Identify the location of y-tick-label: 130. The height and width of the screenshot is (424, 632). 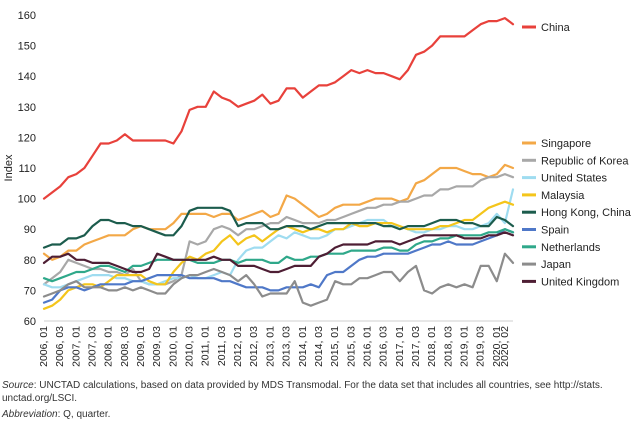
(27, 108).